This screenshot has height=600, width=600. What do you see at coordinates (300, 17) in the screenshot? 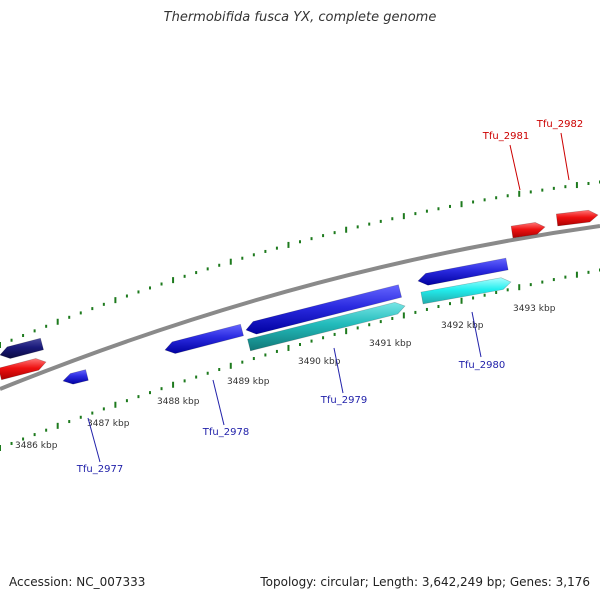
I see `map-title: Thermobifida fusca YX, complete genome` at bounding box center [300, 17].